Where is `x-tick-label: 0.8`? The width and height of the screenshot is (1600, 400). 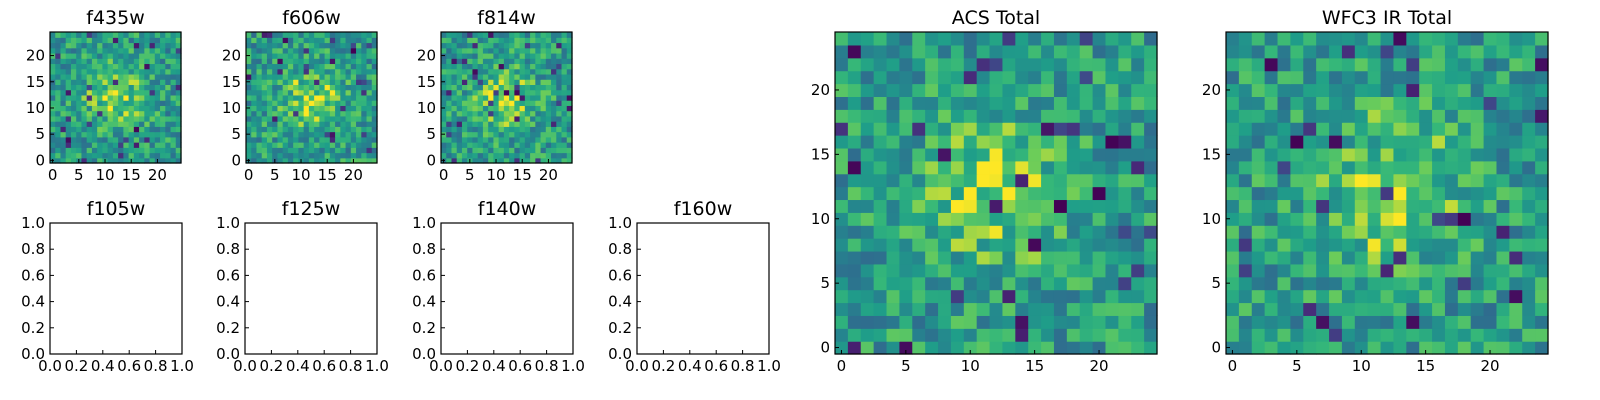
x-tick-label: 0.8 is located at coordinates (547, 366).